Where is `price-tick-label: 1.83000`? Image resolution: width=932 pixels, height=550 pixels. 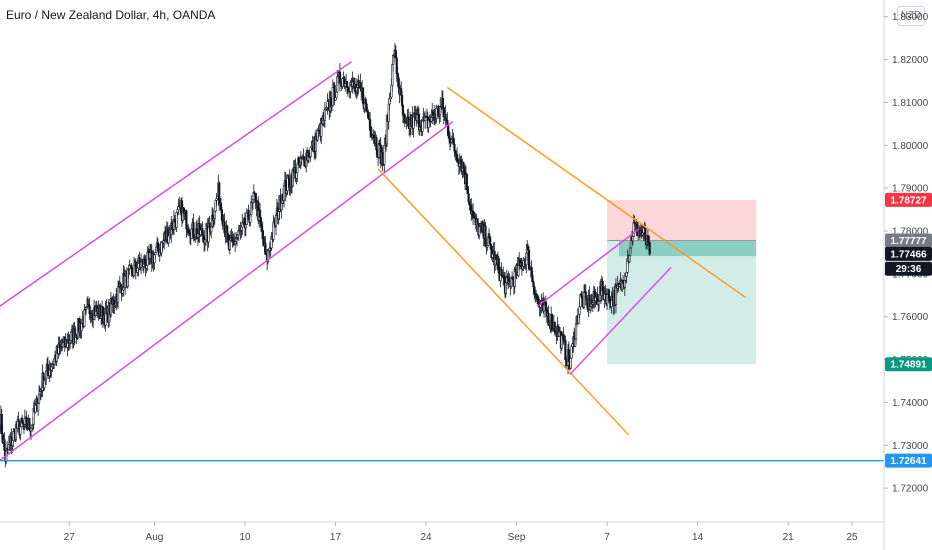
price-tick-label: 1.83000 is located at coordinates (910, 17).